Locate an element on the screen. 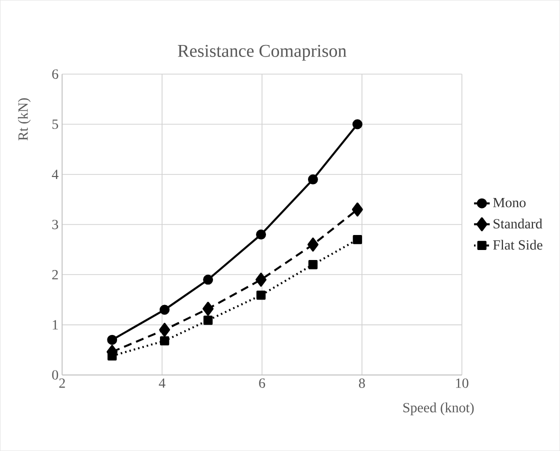  x-tick-label: 4 is located at coordinates (162, 383).